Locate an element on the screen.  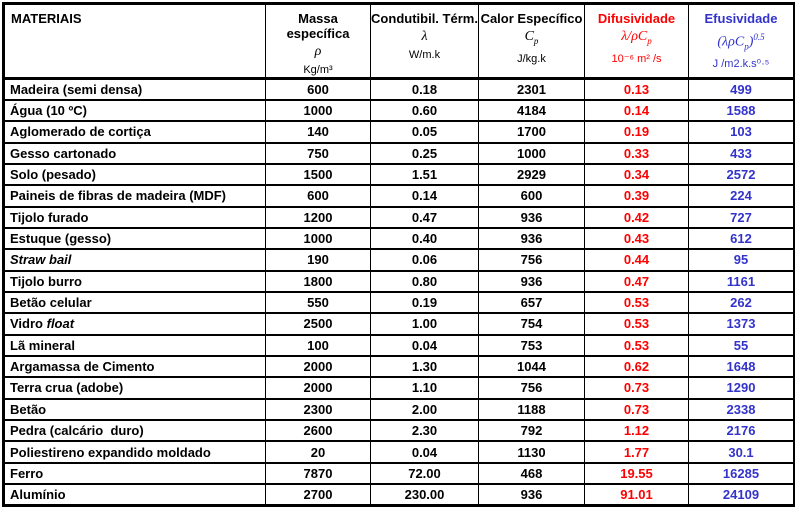
effusivity-value-cell: 103 is located at coordinates (741, 132).